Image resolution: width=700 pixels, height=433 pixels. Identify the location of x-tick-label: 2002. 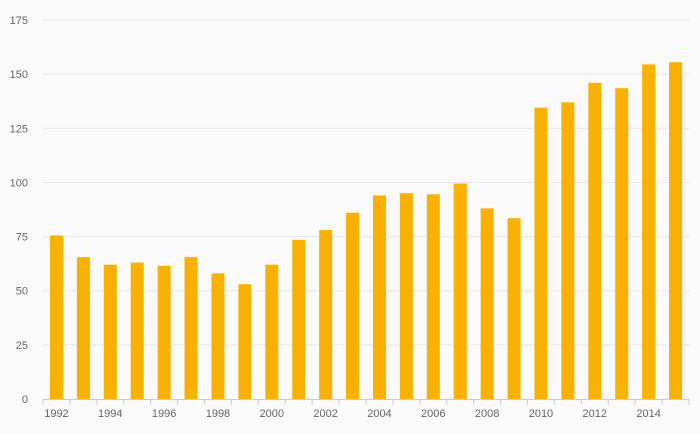
(325, 414).